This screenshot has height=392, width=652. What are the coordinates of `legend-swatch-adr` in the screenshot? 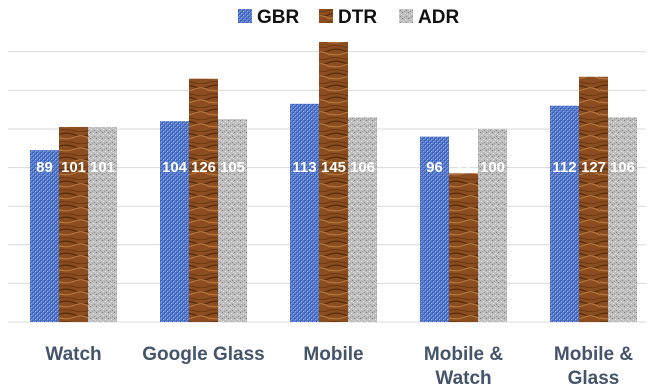 It's located at (406, 16).